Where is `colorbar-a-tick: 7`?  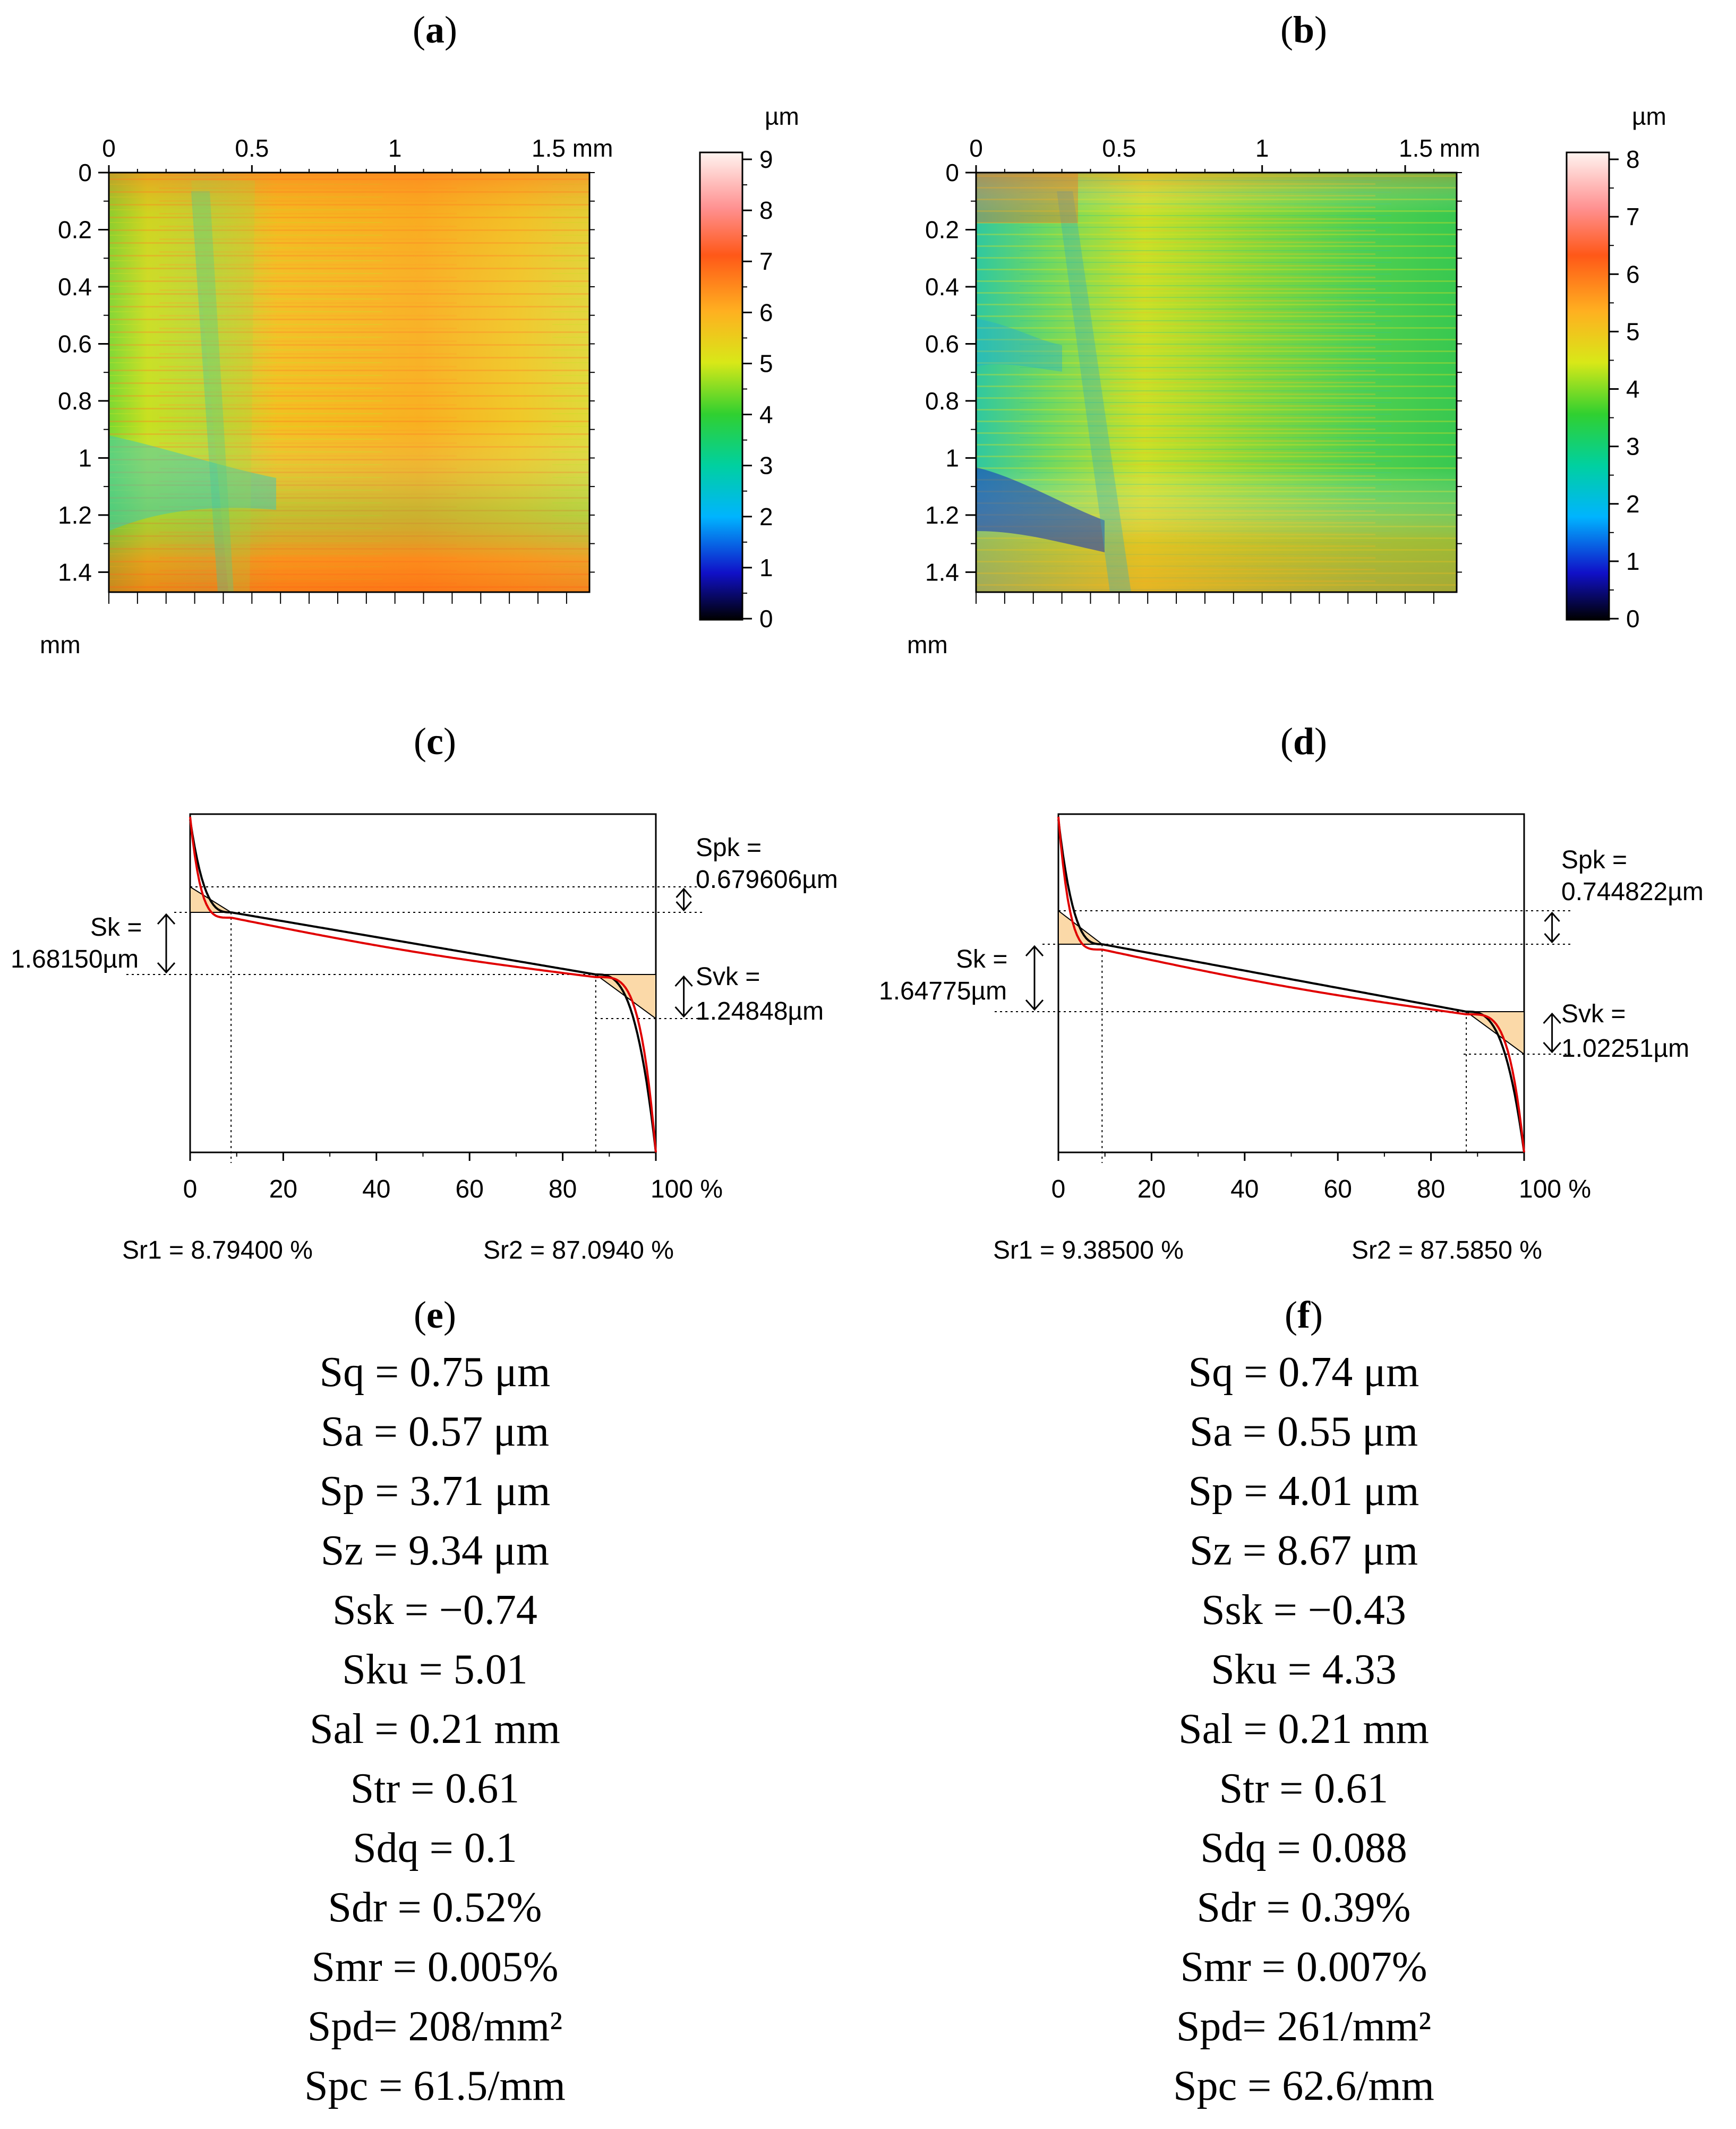
colorbar-a-tick: 7 is located at coordinates (766, 261).